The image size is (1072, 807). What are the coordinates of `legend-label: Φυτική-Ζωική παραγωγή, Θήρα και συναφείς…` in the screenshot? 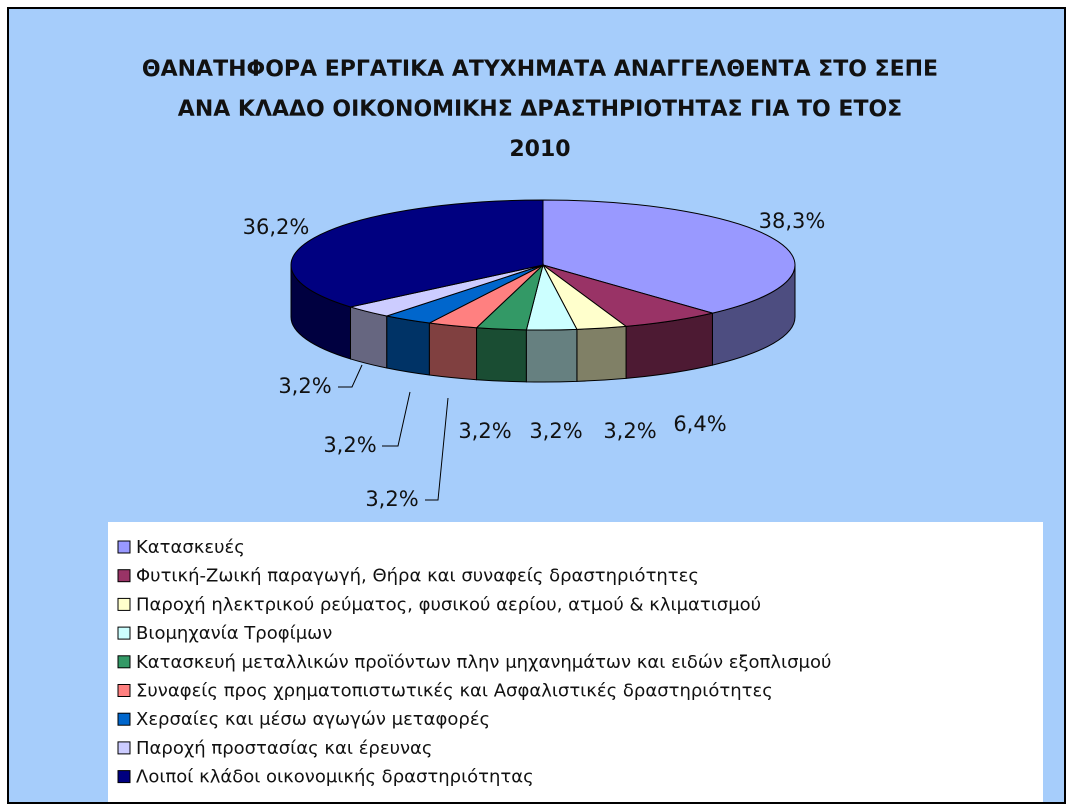 It's located at (417, 576).